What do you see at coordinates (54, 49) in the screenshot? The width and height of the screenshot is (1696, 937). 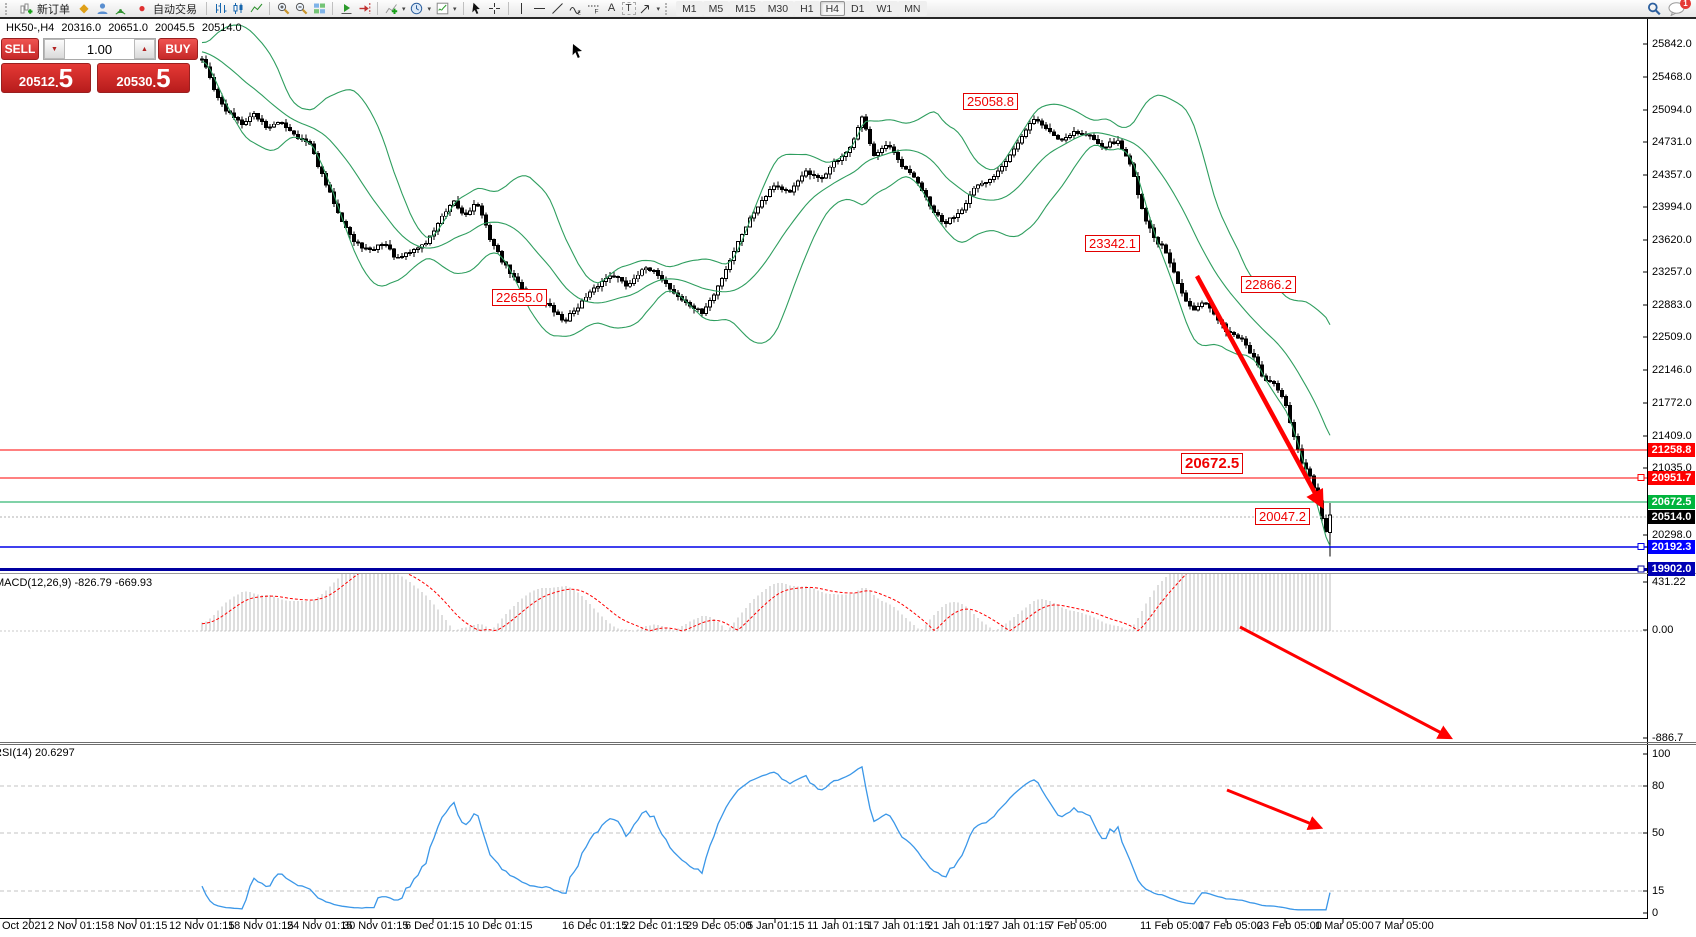 I see `volume-decrease-button: ▼` at bounding box center [54, 49].